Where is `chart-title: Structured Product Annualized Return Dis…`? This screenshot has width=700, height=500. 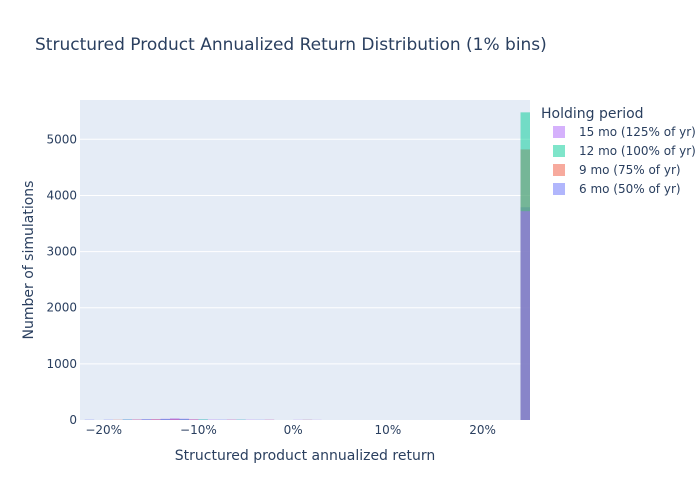
chart-title: Structured Product Annualized Return Dis… is located at coordinates (291, 45).